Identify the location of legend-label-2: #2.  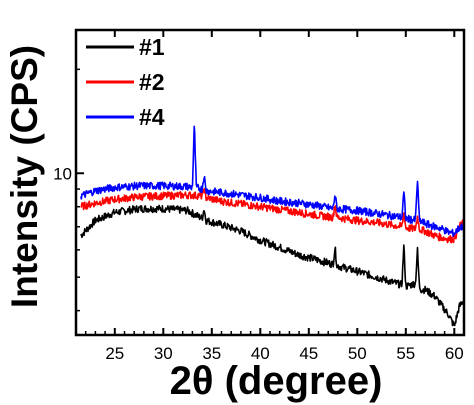
(152, 82).